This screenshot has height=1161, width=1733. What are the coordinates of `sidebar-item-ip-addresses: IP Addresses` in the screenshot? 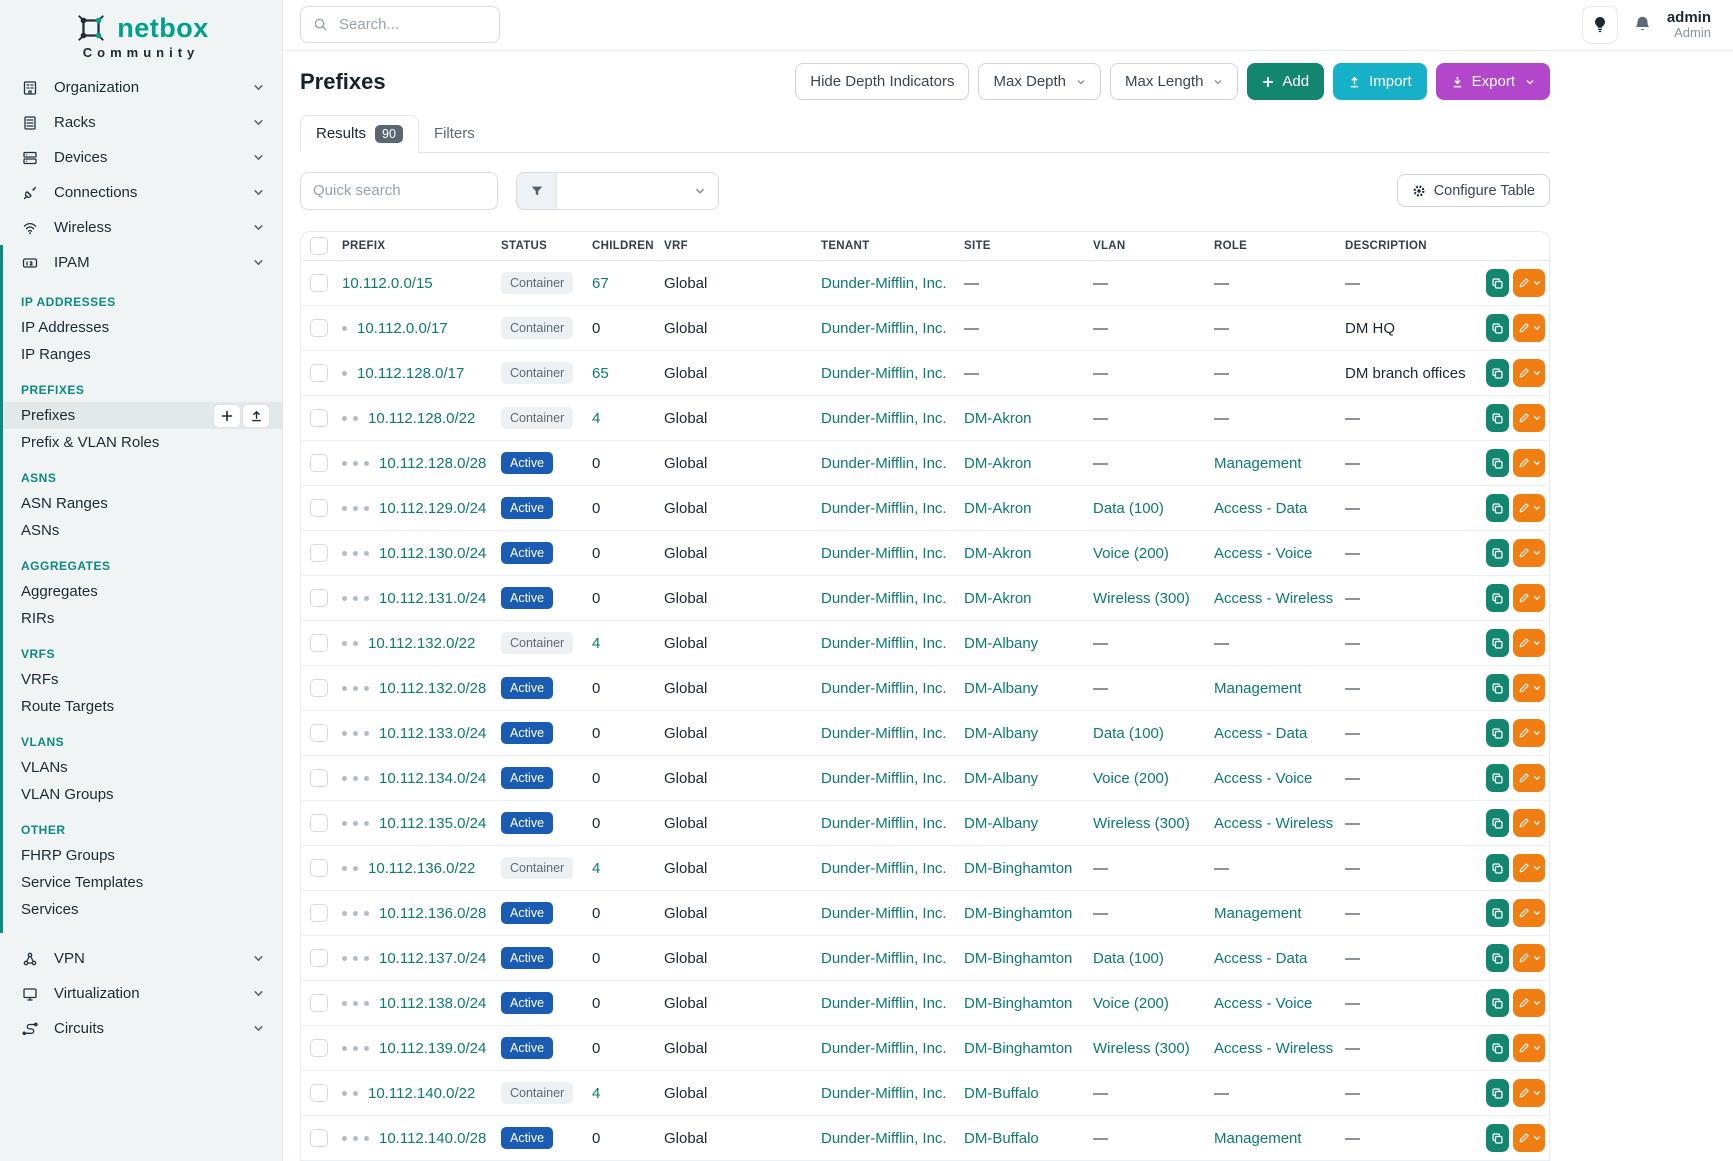 It's located at (65, 327).